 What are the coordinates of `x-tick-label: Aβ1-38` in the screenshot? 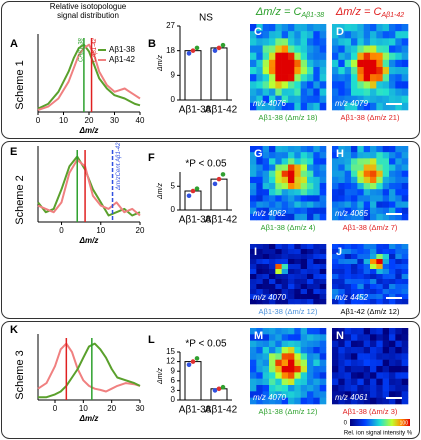 It's located at (195, 410).